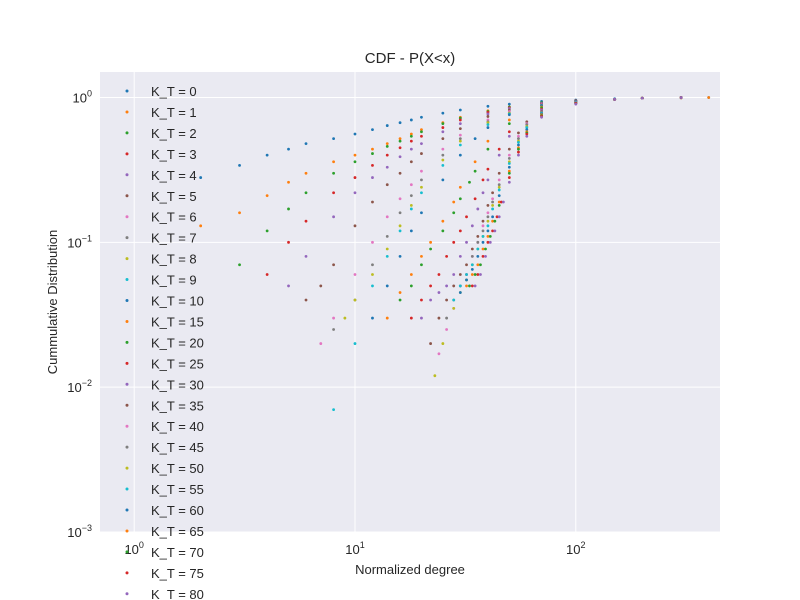 The image size is (800, 600). I want to click on legend-label: K_T = 1, so click(174, 112).